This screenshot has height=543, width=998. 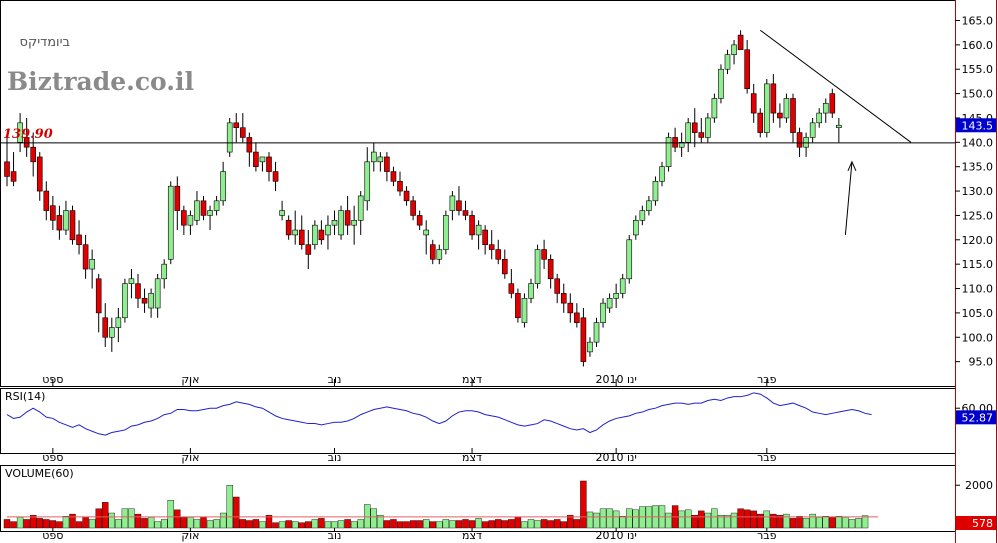 I want to click on rsi-series: 52.87, so click(x=501, y=414).